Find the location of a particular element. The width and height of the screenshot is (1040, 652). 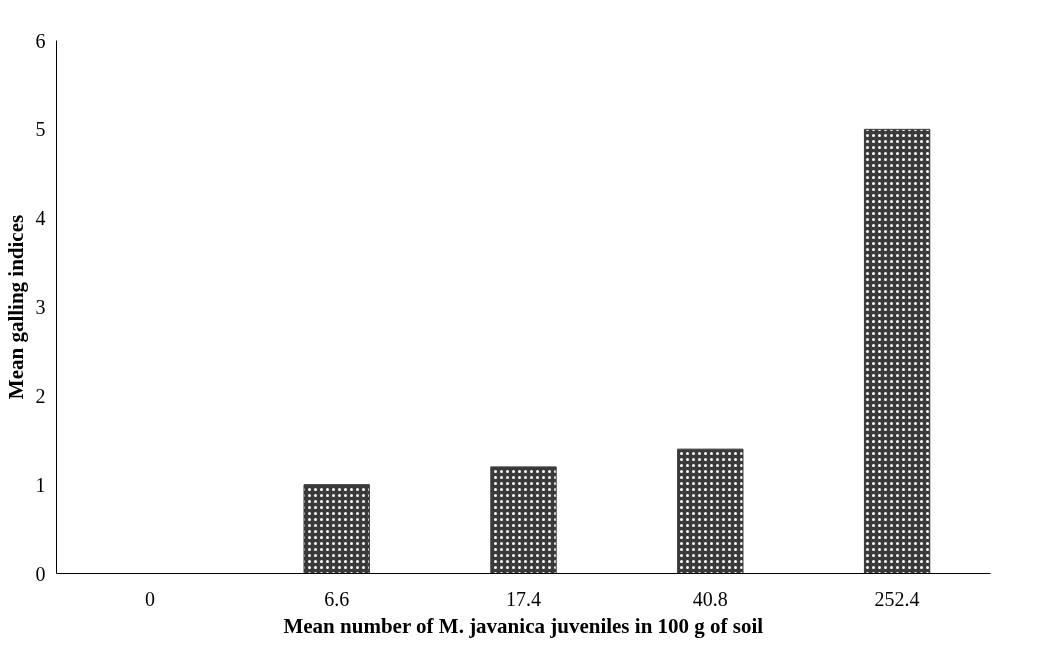

y-tick-label: 5 is located at coordinates (40, 129).